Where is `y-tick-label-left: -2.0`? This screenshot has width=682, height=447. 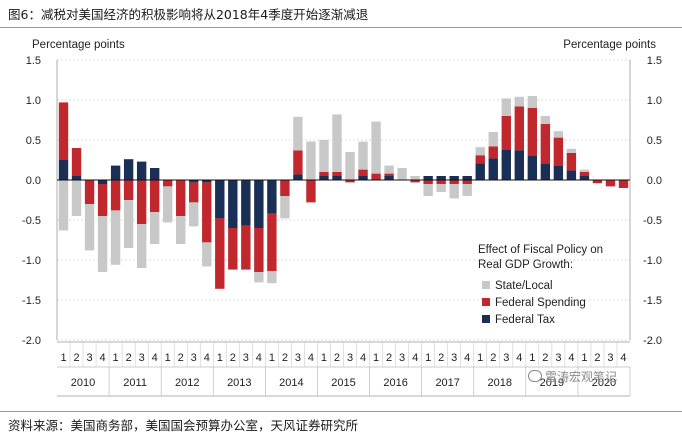 y-tick-label-left: -2.0 is located at coordinates (31, 341).